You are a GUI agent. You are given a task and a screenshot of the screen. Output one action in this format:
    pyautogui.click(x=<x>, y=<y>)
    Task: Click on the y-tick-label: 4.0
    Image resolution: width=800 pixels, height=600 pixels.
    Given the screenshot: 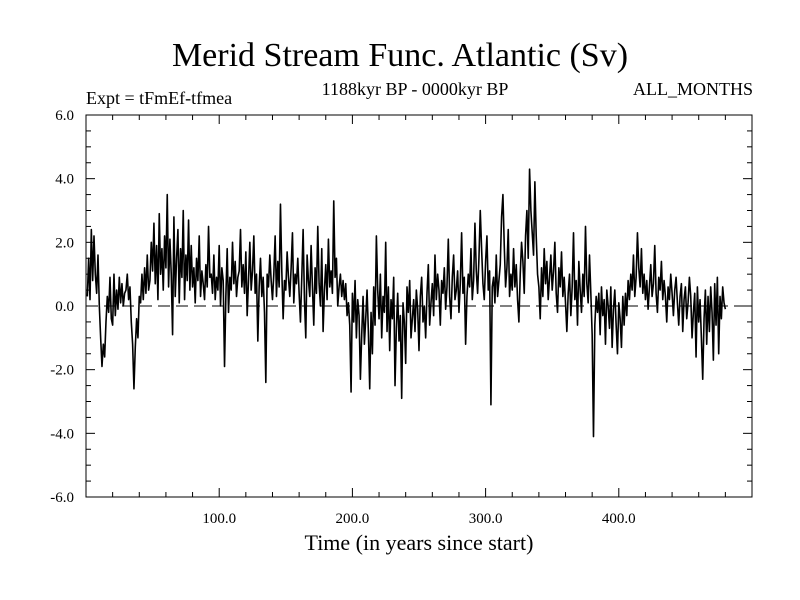 What is the action you would take?
    pyautogui.click(x=64, y=180)
    